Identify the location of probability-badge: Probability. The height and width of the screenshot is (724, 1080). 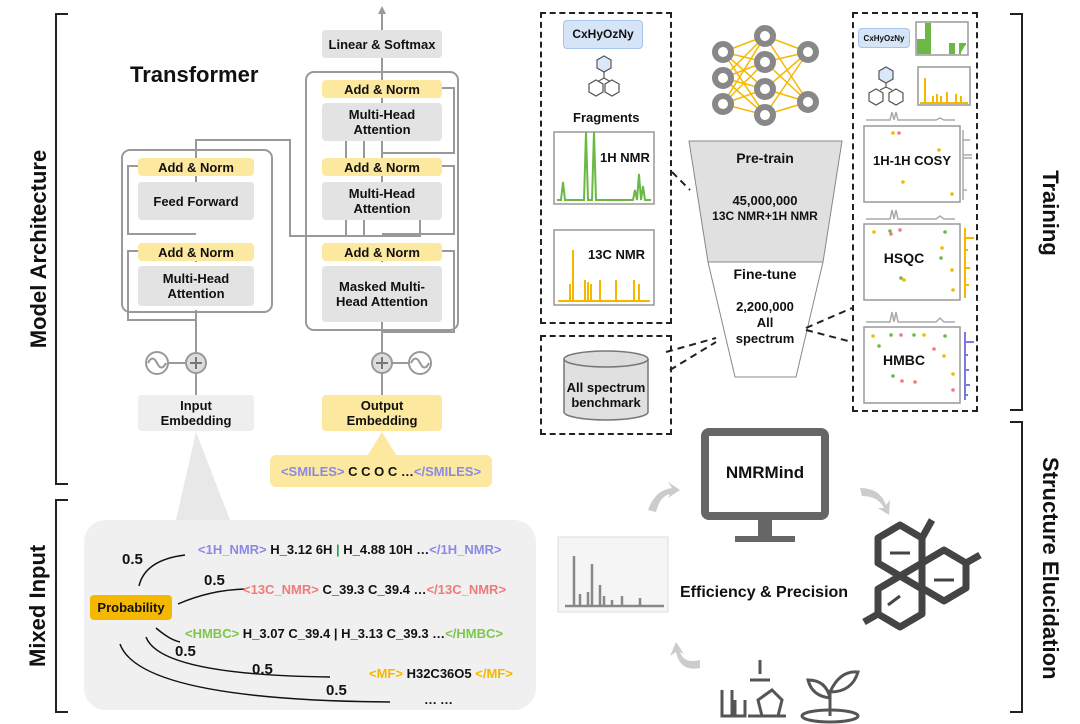
(131, 607).